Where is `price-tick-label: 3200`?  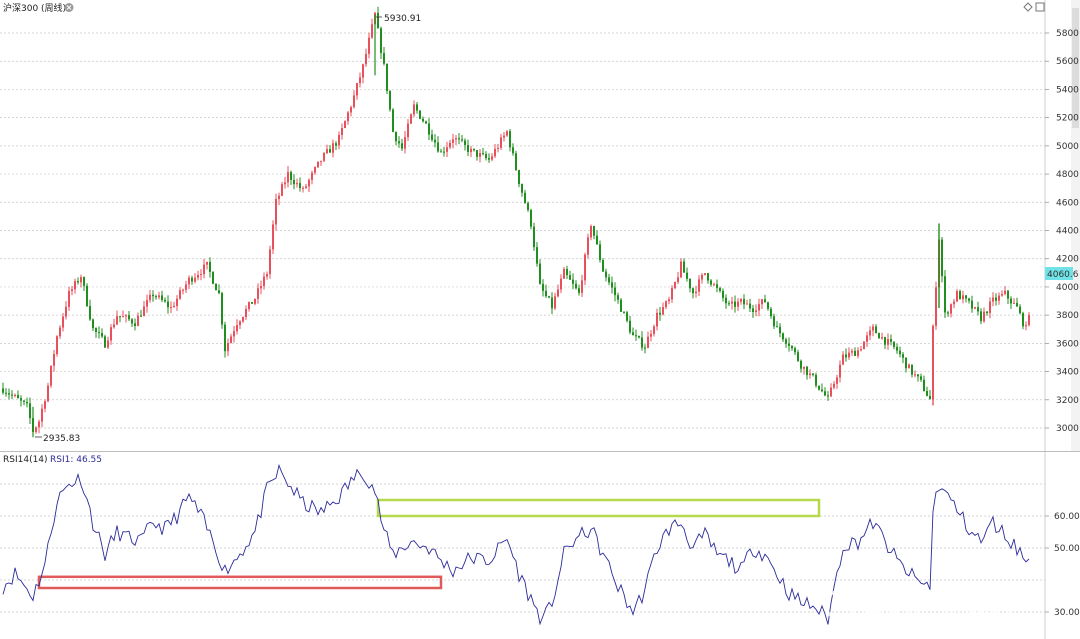
price-tick-label: 3200 is located at coordinates (1067, 401).